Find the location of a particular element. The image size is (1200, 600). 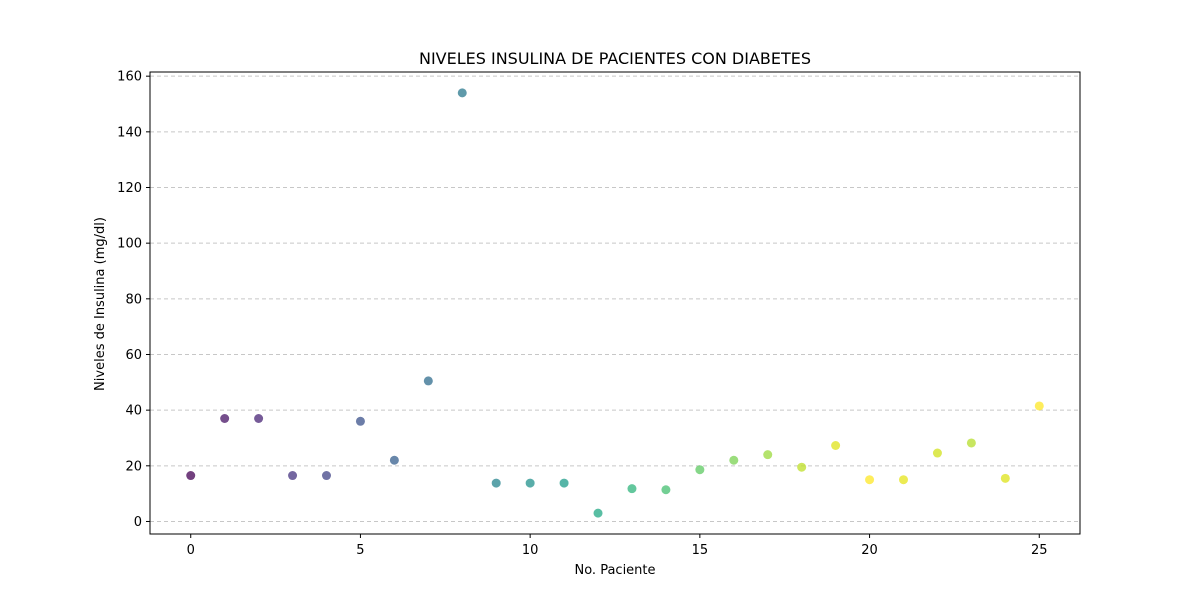

y-tick-label: 40 is located at coordinates (133, 411).